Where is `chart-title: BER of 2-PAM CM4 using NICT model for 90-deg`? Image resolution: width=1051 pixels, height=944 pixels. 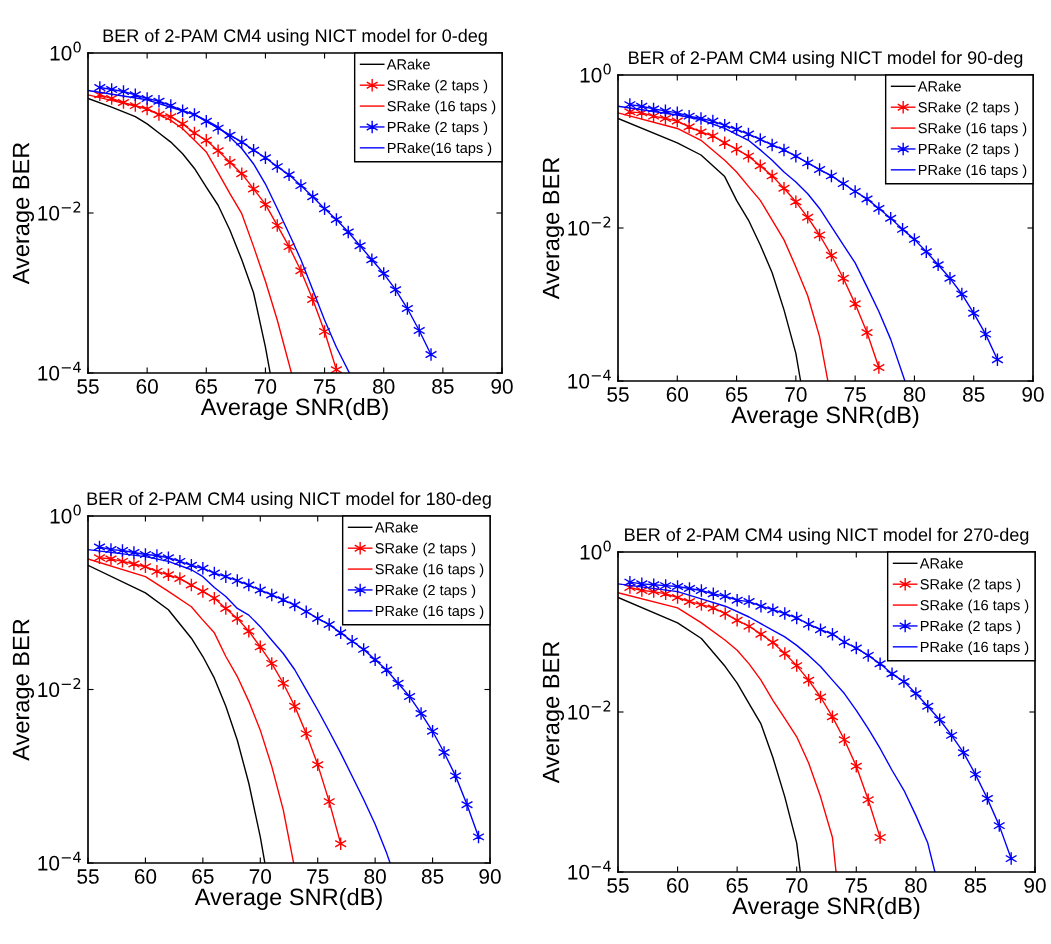
chart-title: BER of 2-PAM CM4 using NICT model for 90-deg is located at coordinates (826, 59).